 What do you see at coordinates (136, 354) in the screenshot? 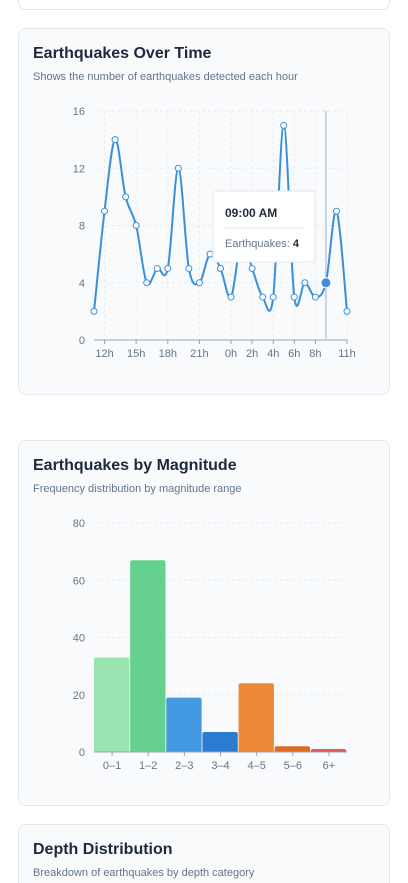
I see `x-tick-label: 15h` at bounding box center [136, 354].